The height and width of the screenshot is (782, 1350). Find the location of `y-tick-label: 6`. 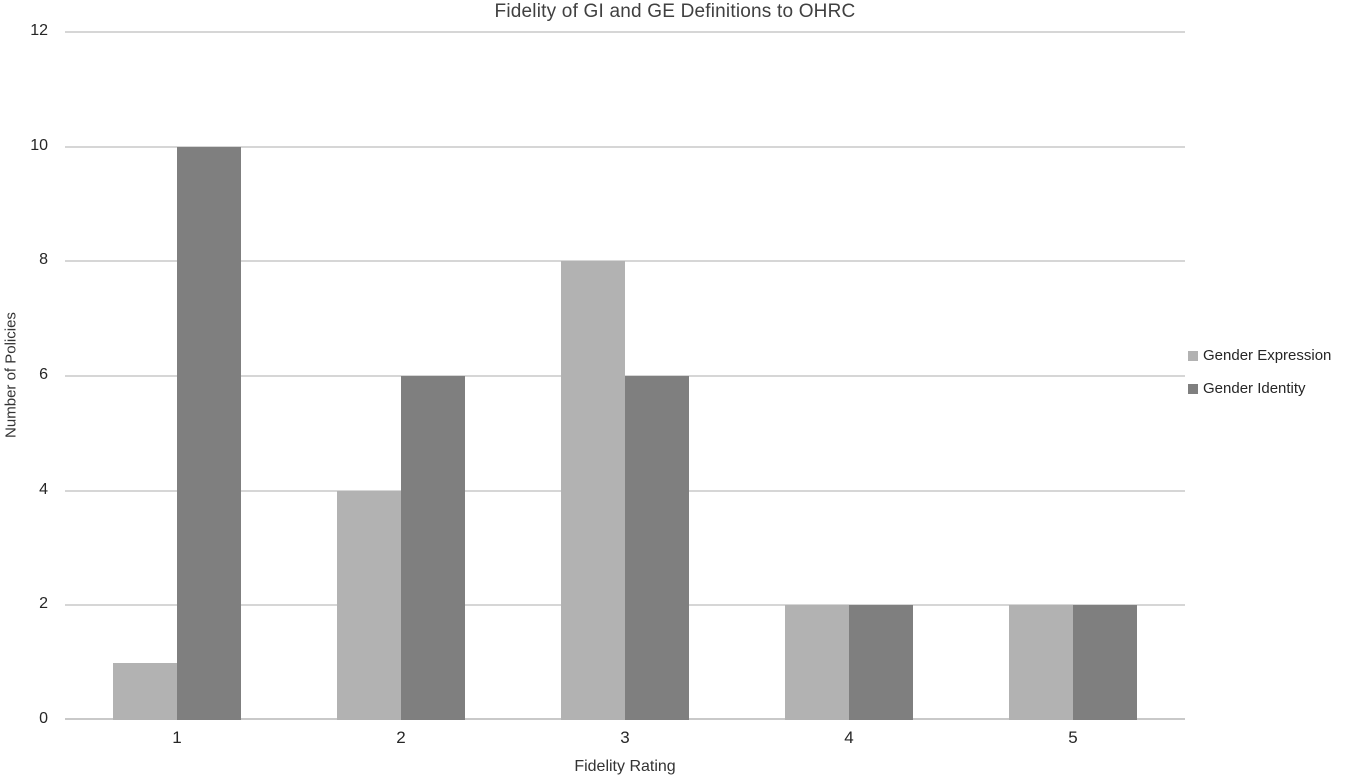

y-tick-label: 6 is located at coordinates (43, 374).